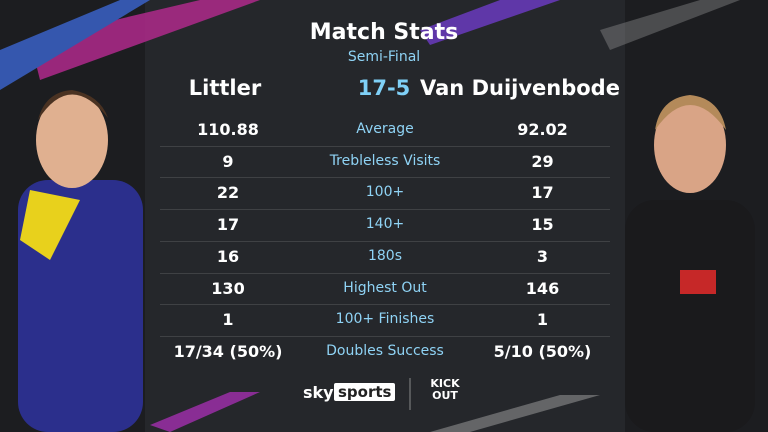  I want to click on left-value: 9, so click(228, 161).